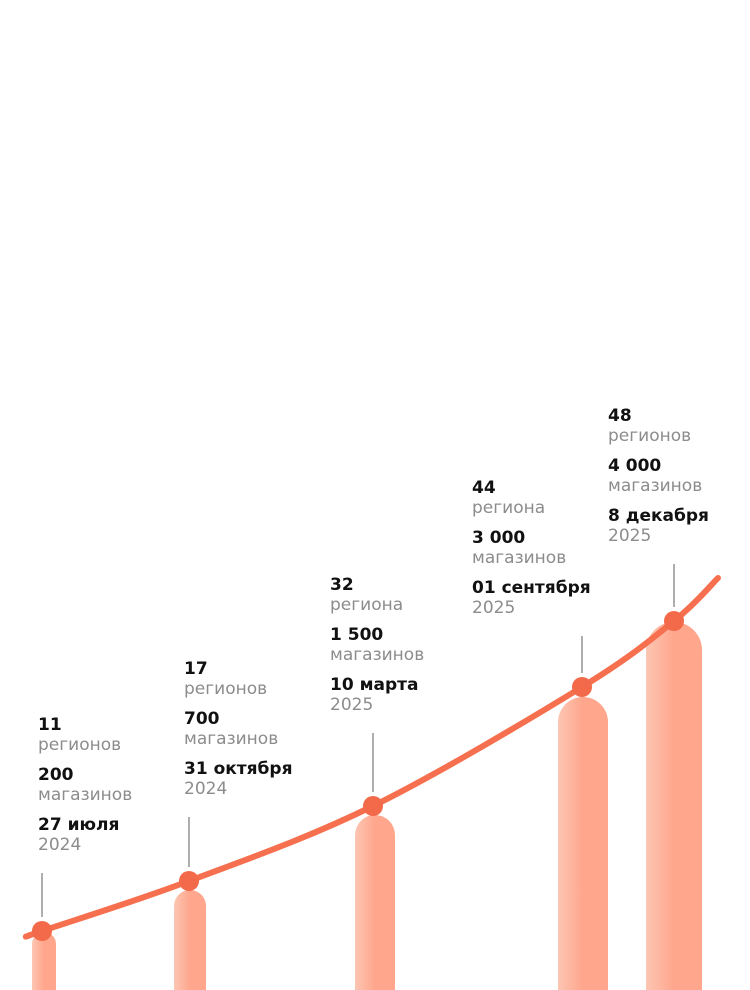 Image resolution: width=750 pixels, height=990 pixels. What do you see at coordinates (78, 825) in the screenshot?
I see `date: 27 июля` at bounding box center [78, 825].